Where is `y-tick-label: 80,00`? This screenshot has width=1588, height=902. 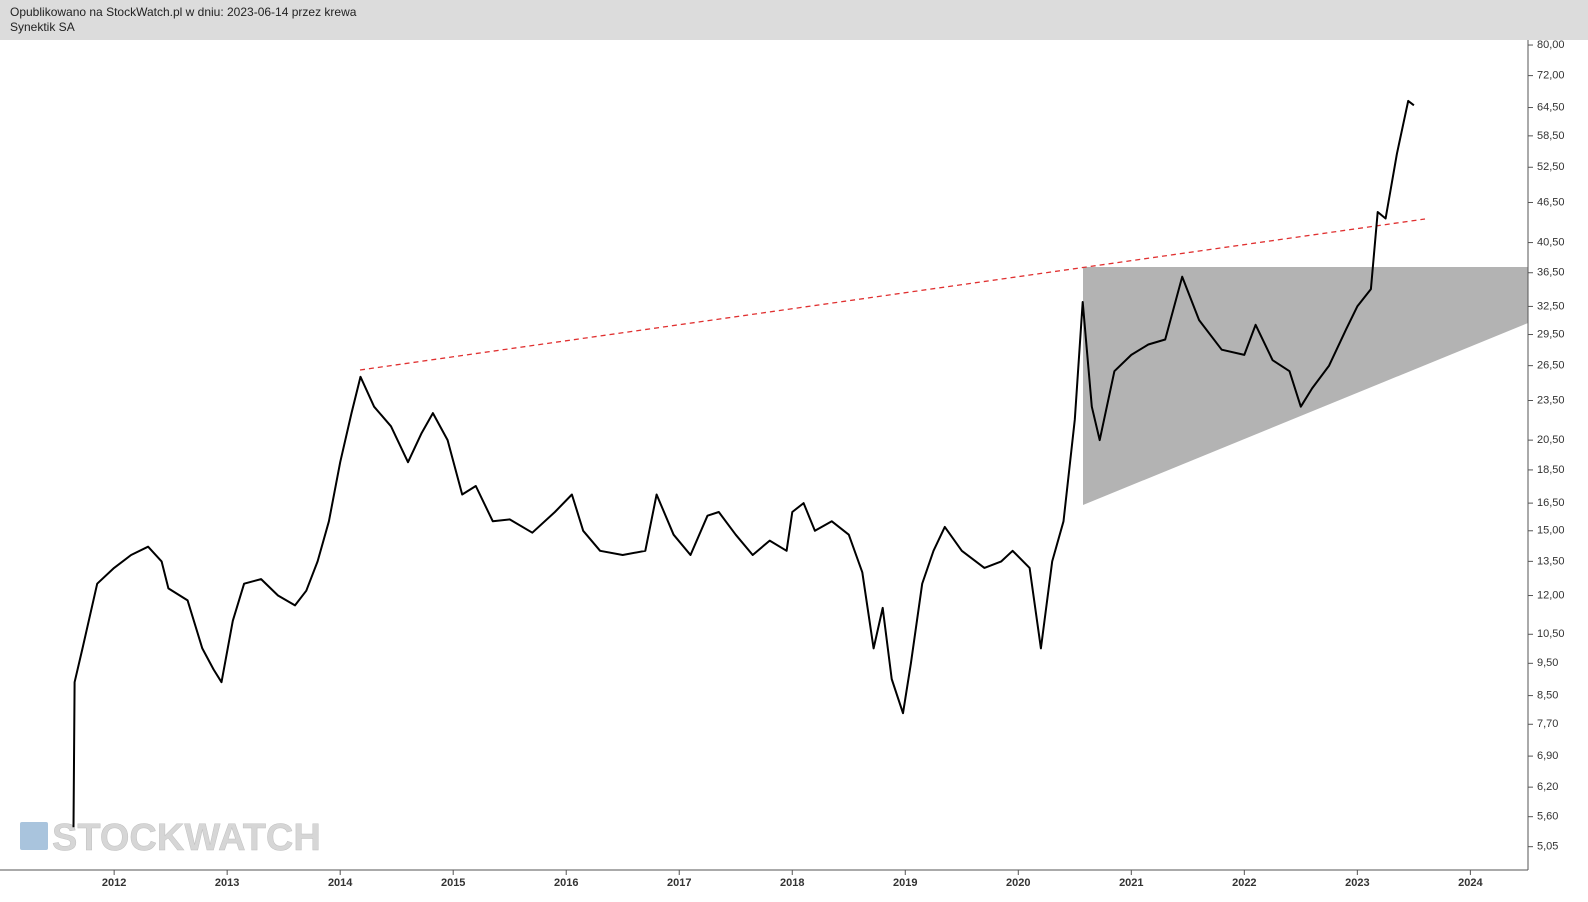
y-tick-label: 80,00 is located at coordinates (1551, 45).